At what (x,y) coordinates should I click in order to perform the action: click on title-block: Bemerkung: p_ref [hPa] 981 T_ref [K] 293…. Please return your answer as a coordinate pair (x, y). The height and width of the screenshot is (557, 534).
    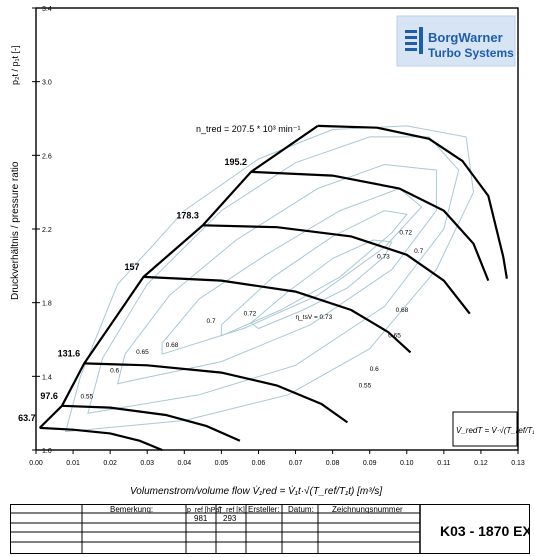
    Looking at the image, I should click on (270, 529).